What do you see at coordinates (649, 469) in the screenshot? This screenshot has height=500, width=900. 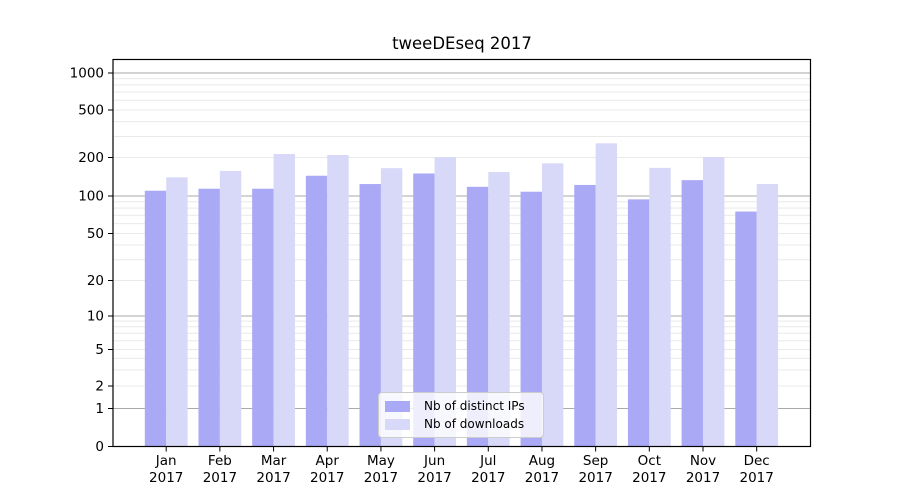 I see `x-tick-label: Oct 2017` at bounding box center [649, 469].